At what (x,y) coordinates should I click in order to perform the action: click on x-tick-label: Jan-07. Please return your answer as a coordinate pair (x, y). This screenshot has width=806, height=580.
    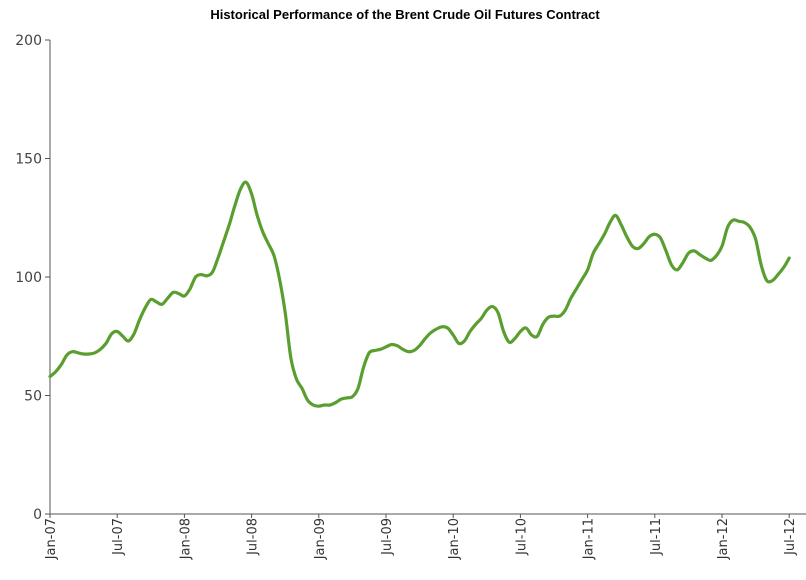
    Looking at the image, I should click on (51, 539).